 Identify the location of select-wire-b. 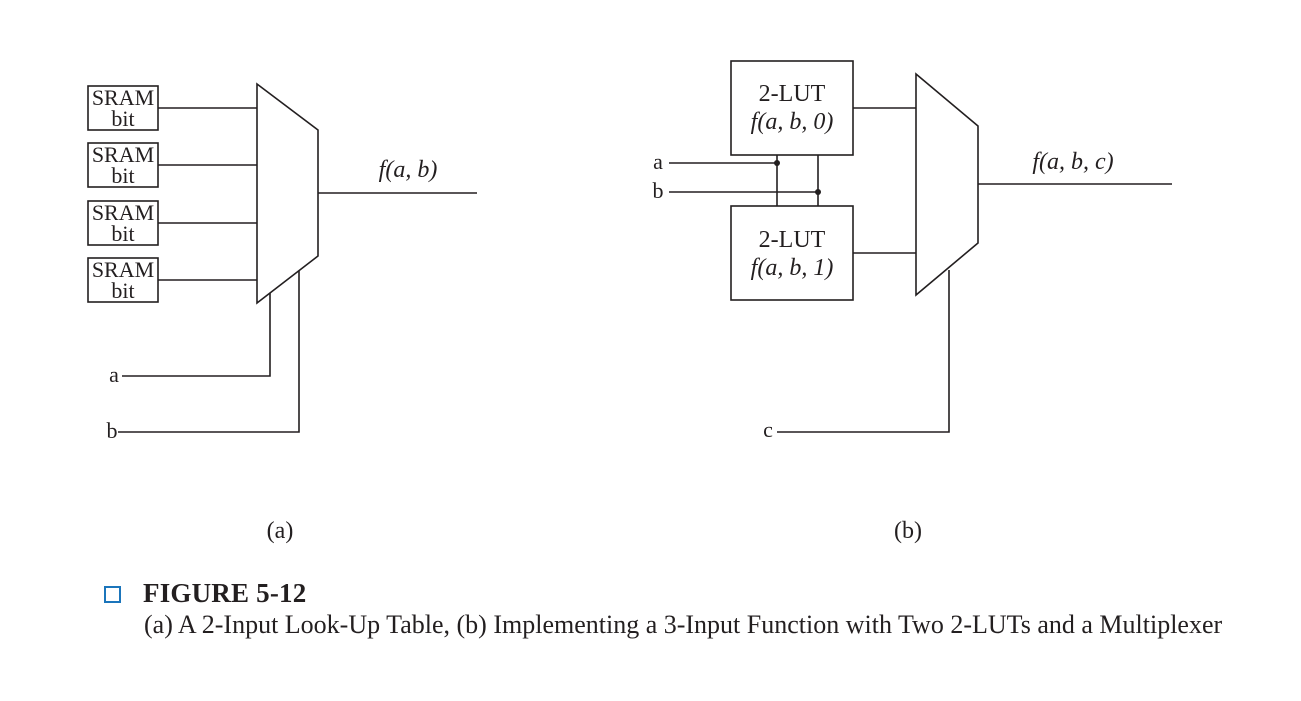
(209, 352).